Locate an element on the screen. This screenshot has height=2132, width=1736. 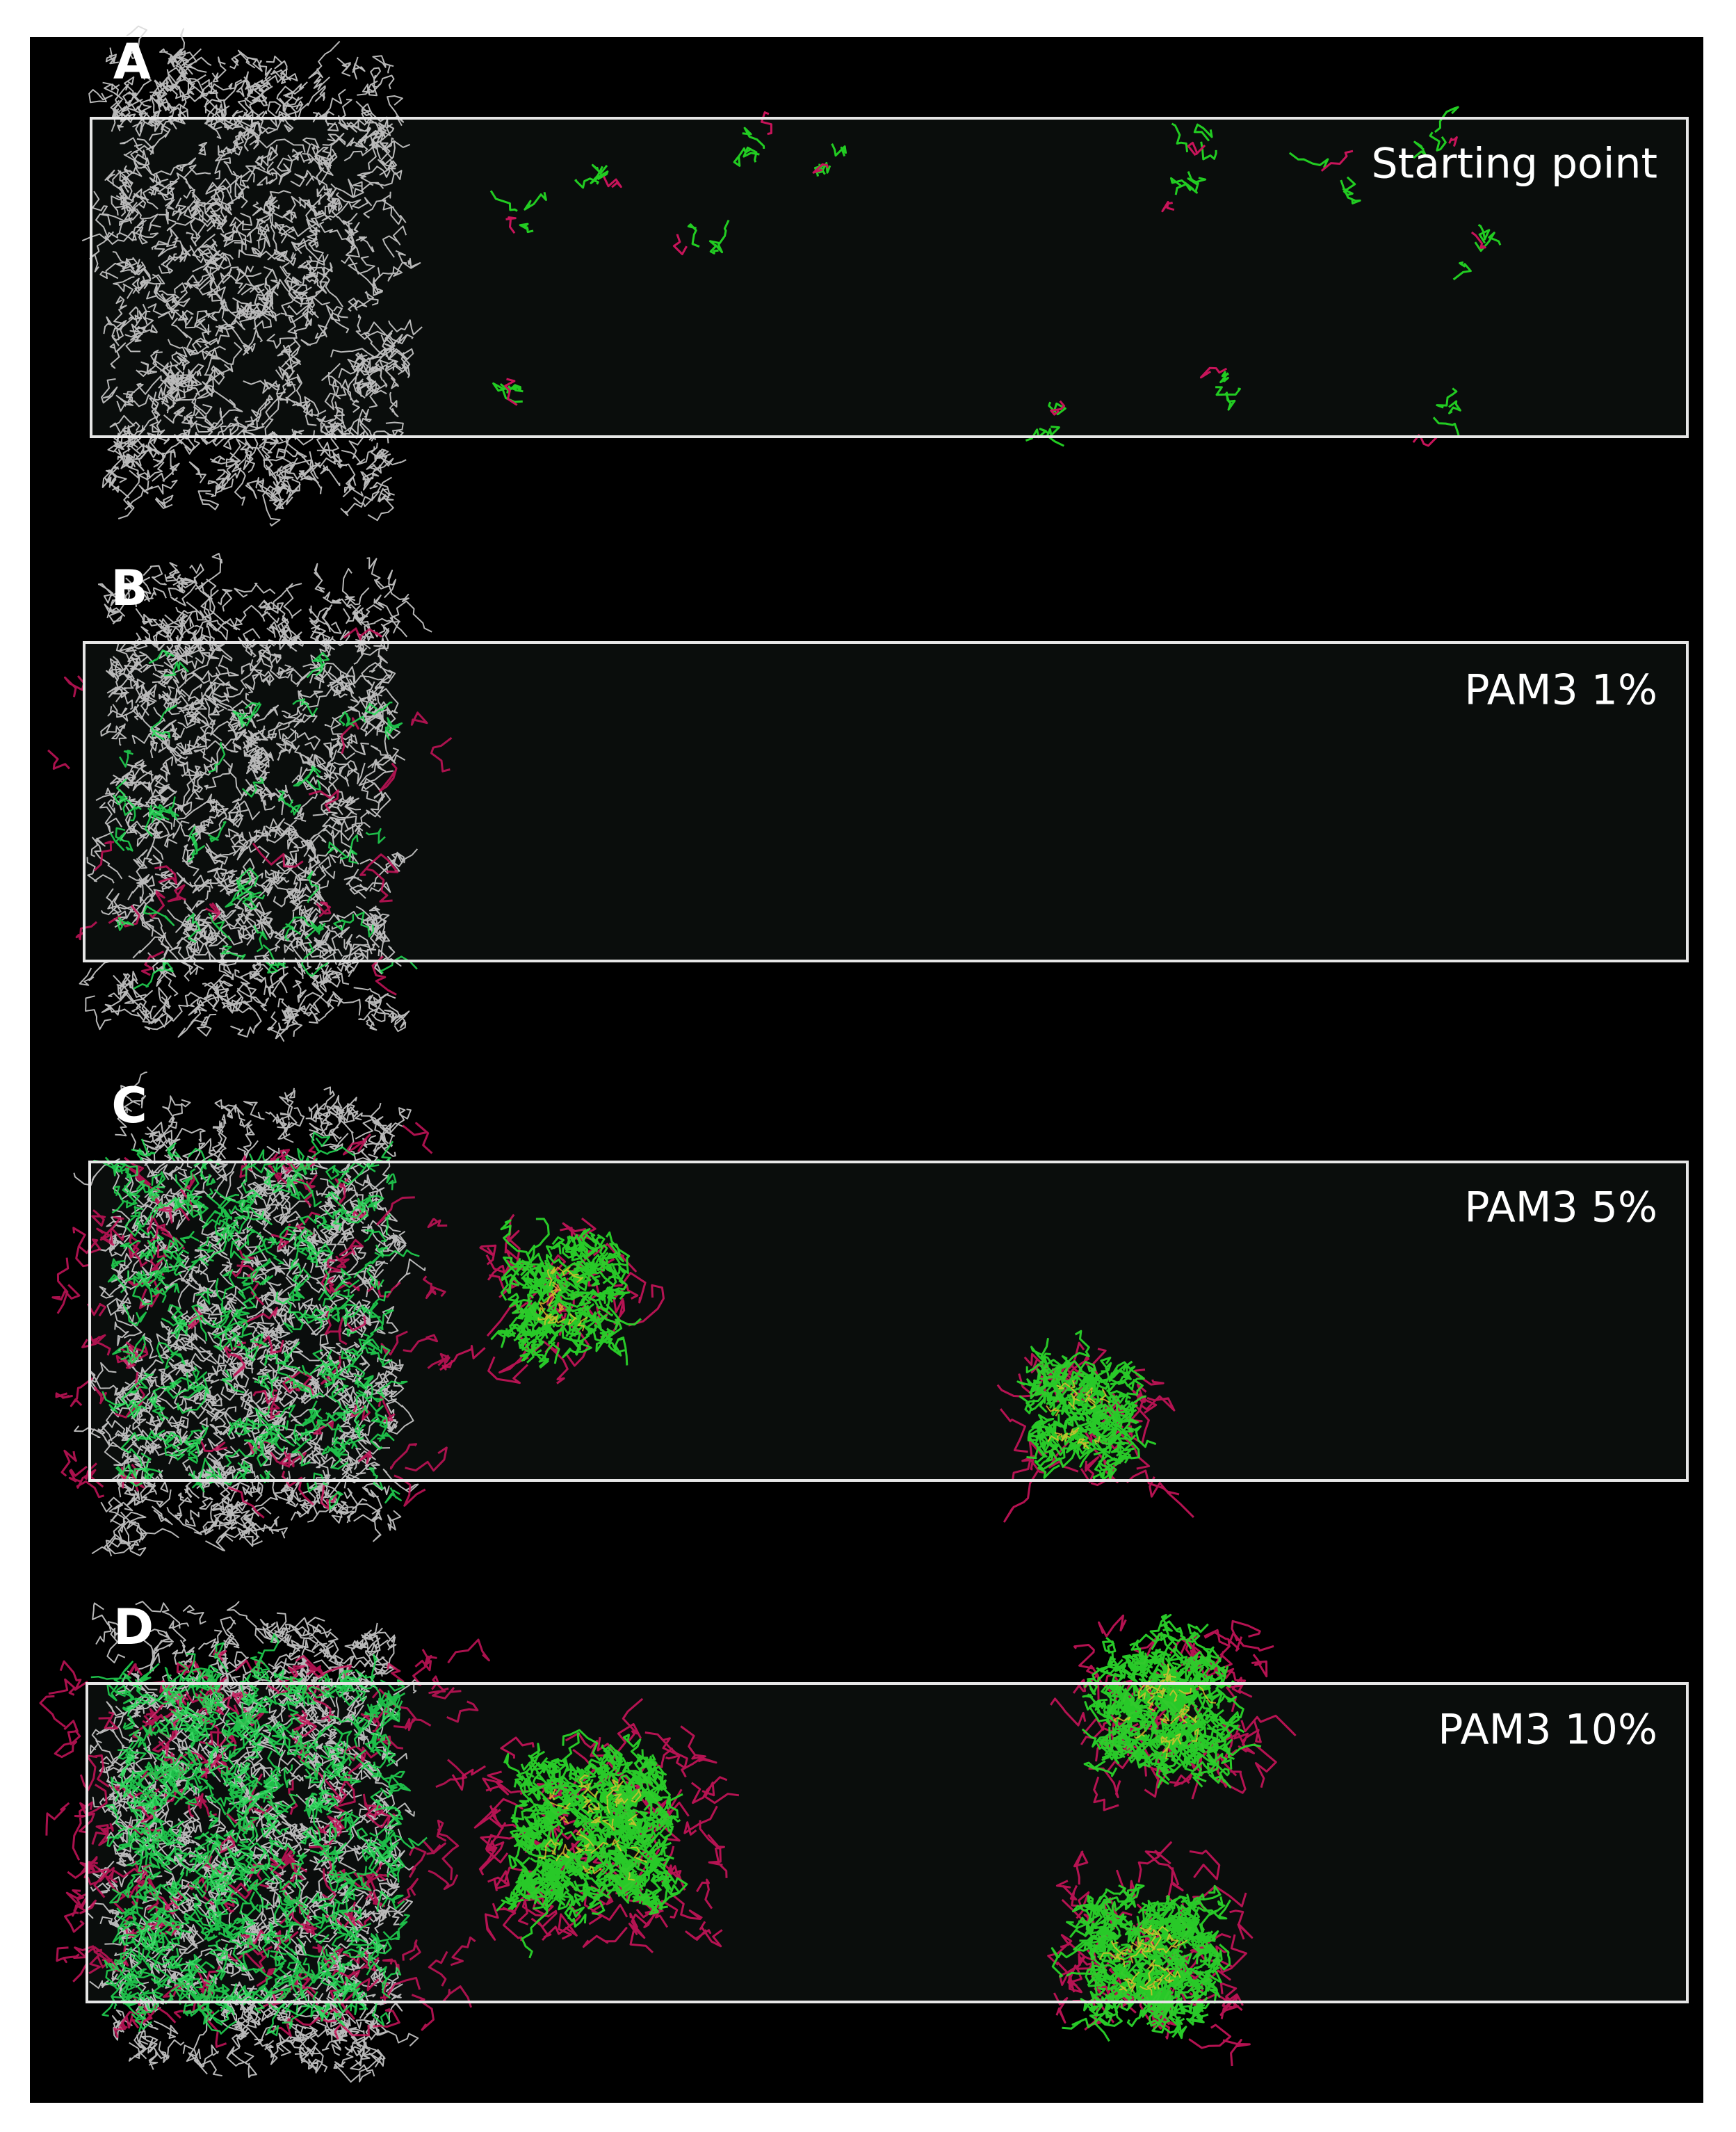
panel-letter: B is located at coordinates (129, 588).